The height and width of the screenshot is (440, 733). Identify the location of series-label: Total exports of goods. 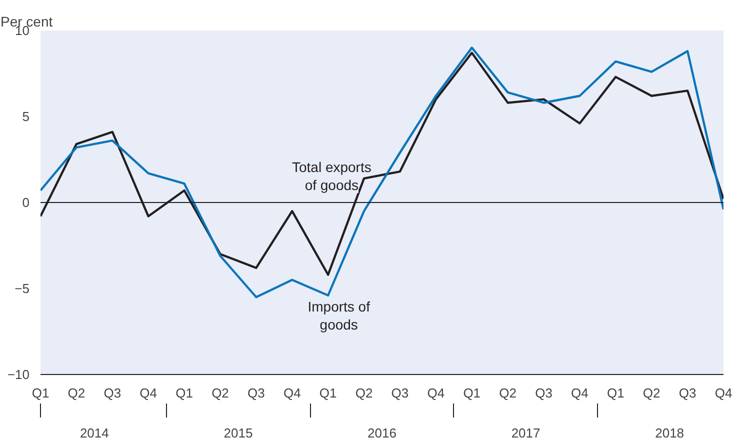
(332, 176).